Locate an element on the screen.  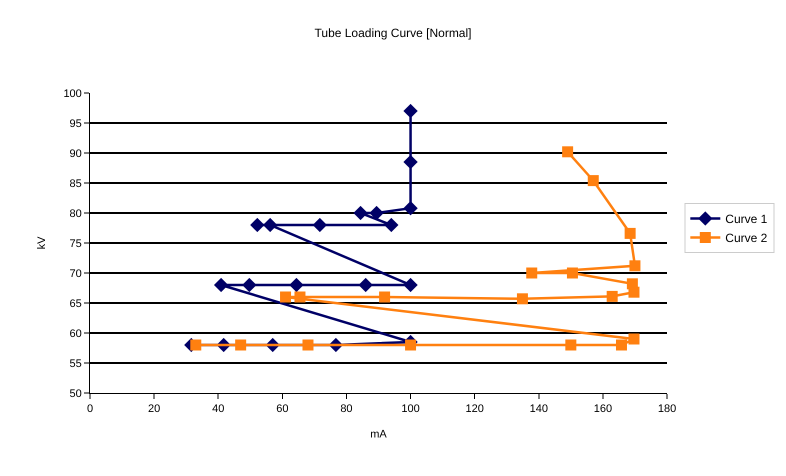
x-tick-label: 120 is located at coordinates (474, 409).